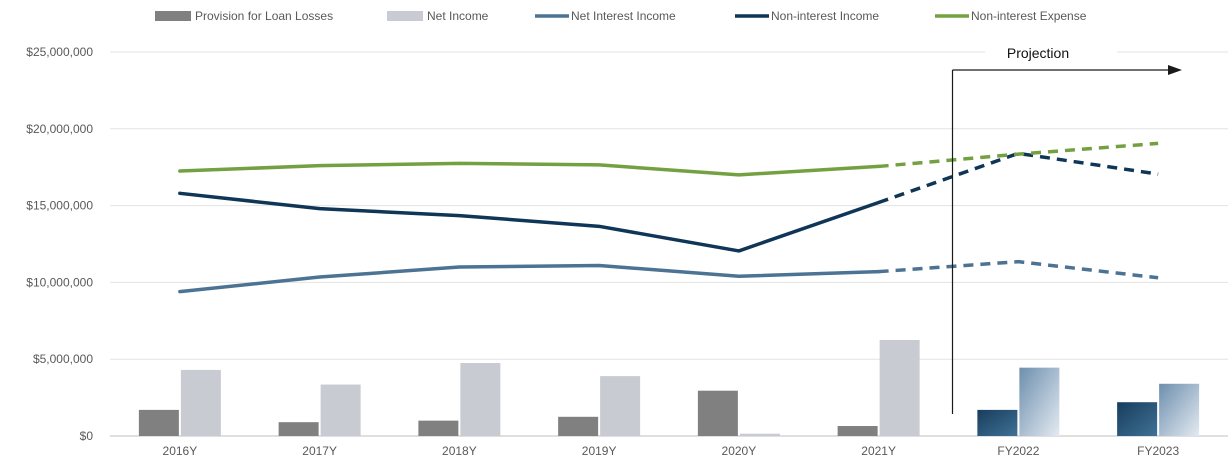  Describe the element at coordinates (1018, 451) in the screenshot. I see `x-tick-label: FY2022` at that location.